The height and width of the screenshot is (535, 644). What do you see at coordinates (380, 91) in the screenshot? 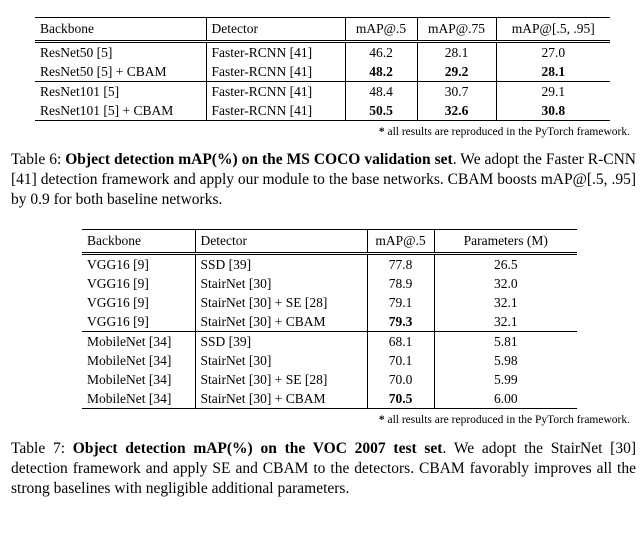
I see `cell-map50: 48.4` at bounding box center [380, 91].